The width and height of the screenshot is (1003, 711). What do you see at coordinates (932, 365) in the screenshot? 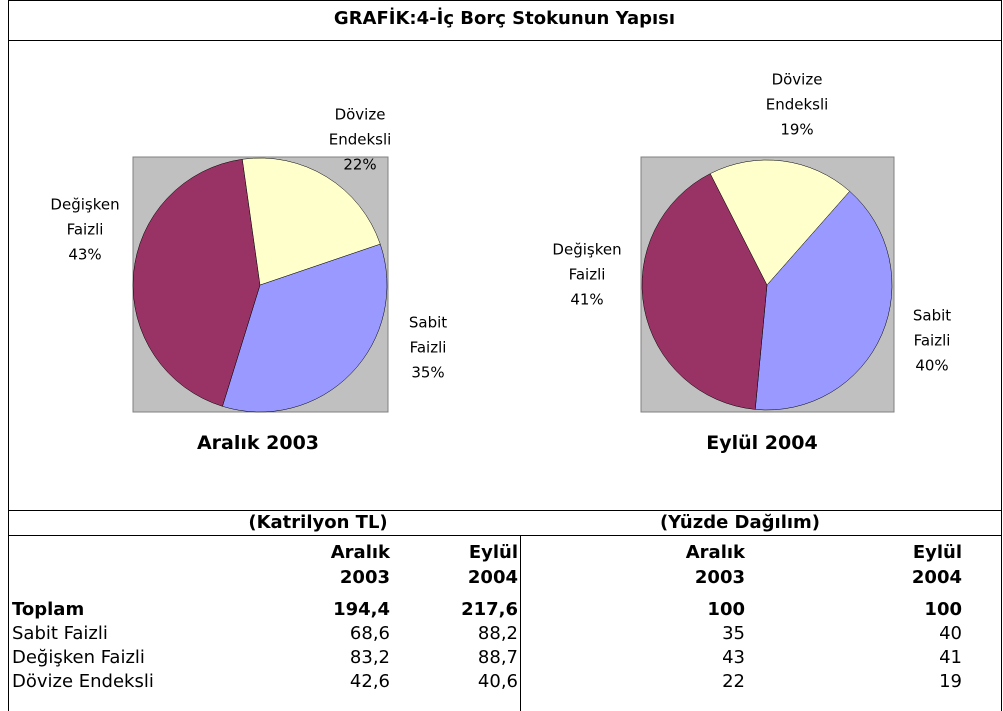
I see `slice-value: 40%` at bounding box center [932, 365].